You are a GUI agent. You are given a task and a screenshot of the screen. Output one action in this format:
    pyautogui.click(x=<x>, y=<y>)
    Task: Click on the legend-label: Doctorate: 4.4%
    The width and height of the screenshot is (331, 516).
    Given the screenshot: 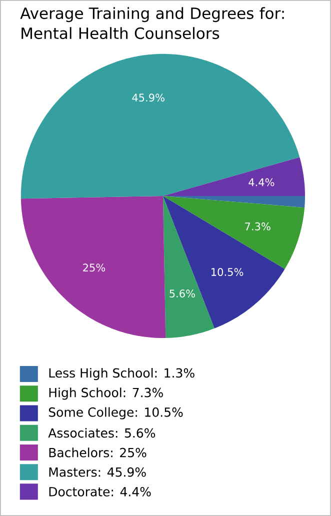 What is the action you would take?
    pyautogui.click(x=100, y=491)
    